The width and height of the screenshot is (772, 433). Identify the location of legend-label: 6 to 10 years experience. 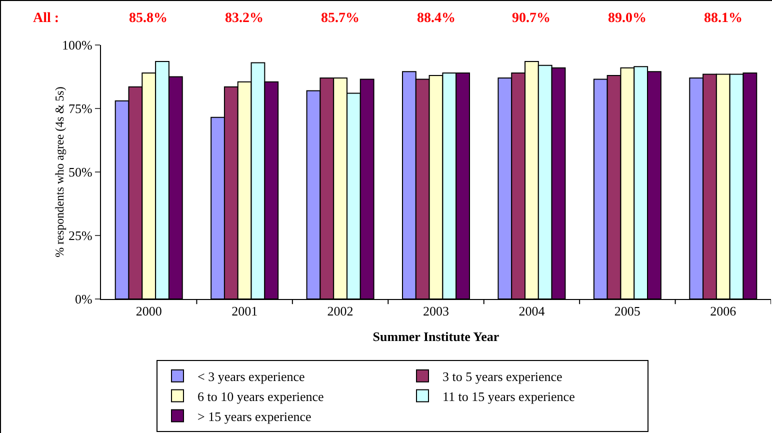
(261, 396).